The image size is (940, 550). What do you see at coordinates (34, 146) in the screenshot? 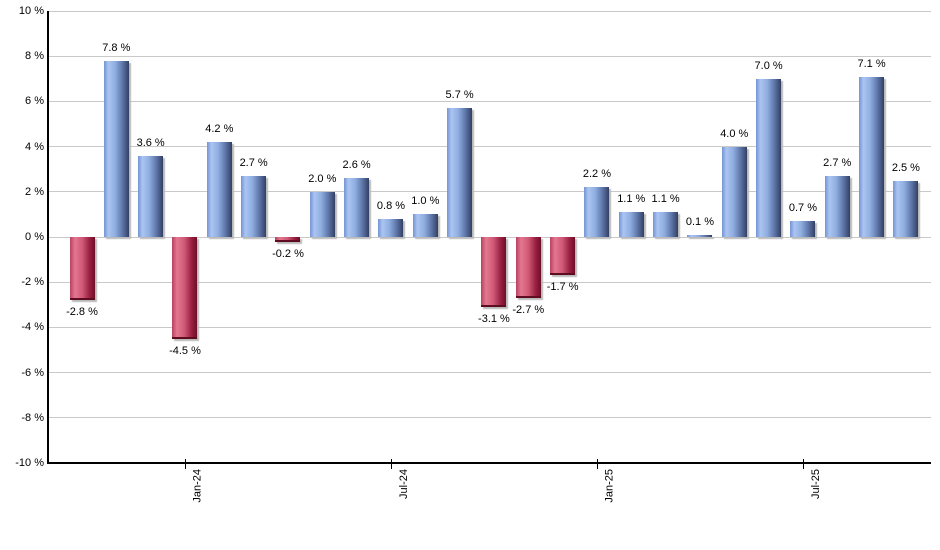
I see `y-axis-label: 4 %` at bounding box center [34, 146].